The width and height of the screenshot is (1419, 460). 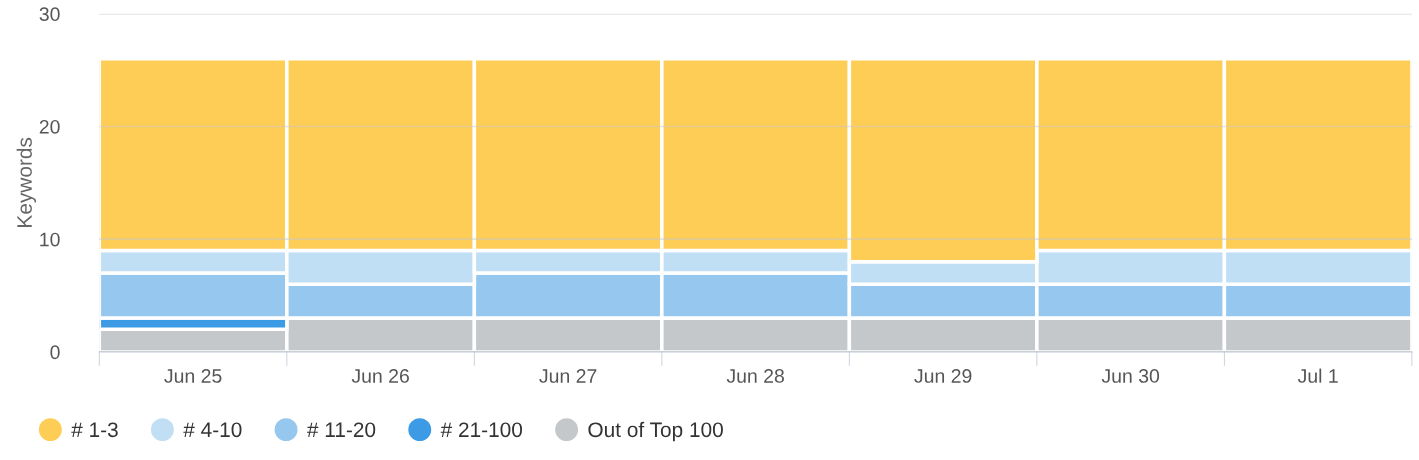 What do you see at coordinates (26, 182) in the screenshot?
I see `y-axis-title: Keywords` at bounding box center [26, 182].